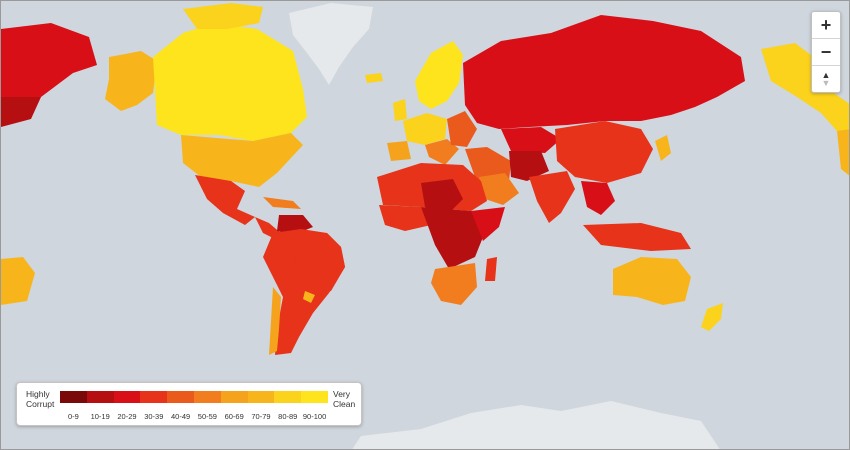  I want to click on legend-high-line1: Very, so click(342, 394).